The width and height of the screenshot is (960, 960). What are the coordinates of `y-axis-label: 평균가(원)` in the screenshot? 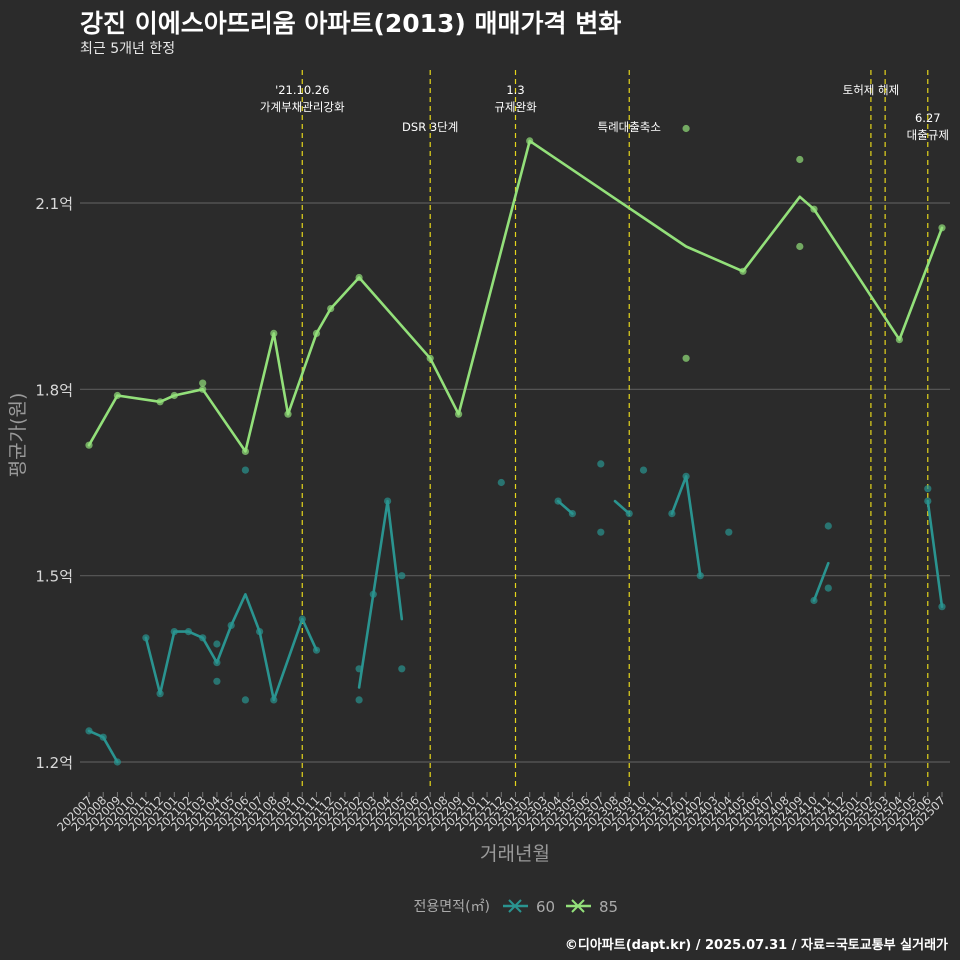 It's located at (18, 435).